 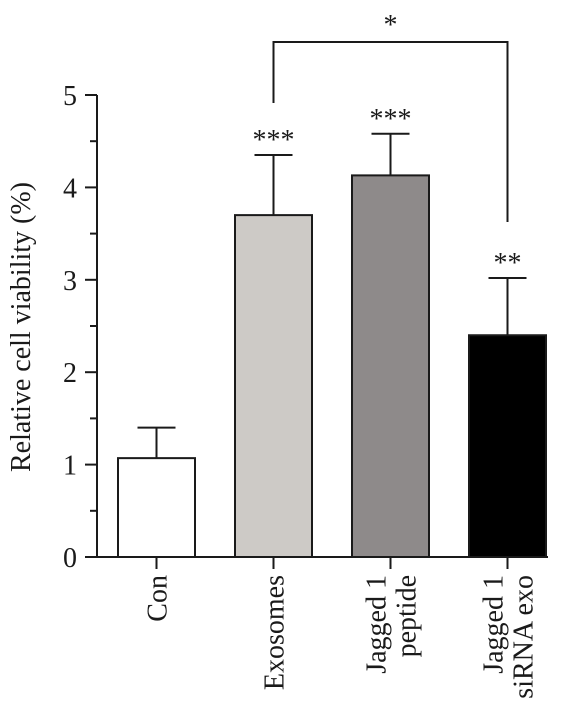 What do you see at coordinates (70, 281) in the screenshot?
I see `y-tick-label: 3` at bounding box center [70, 281].